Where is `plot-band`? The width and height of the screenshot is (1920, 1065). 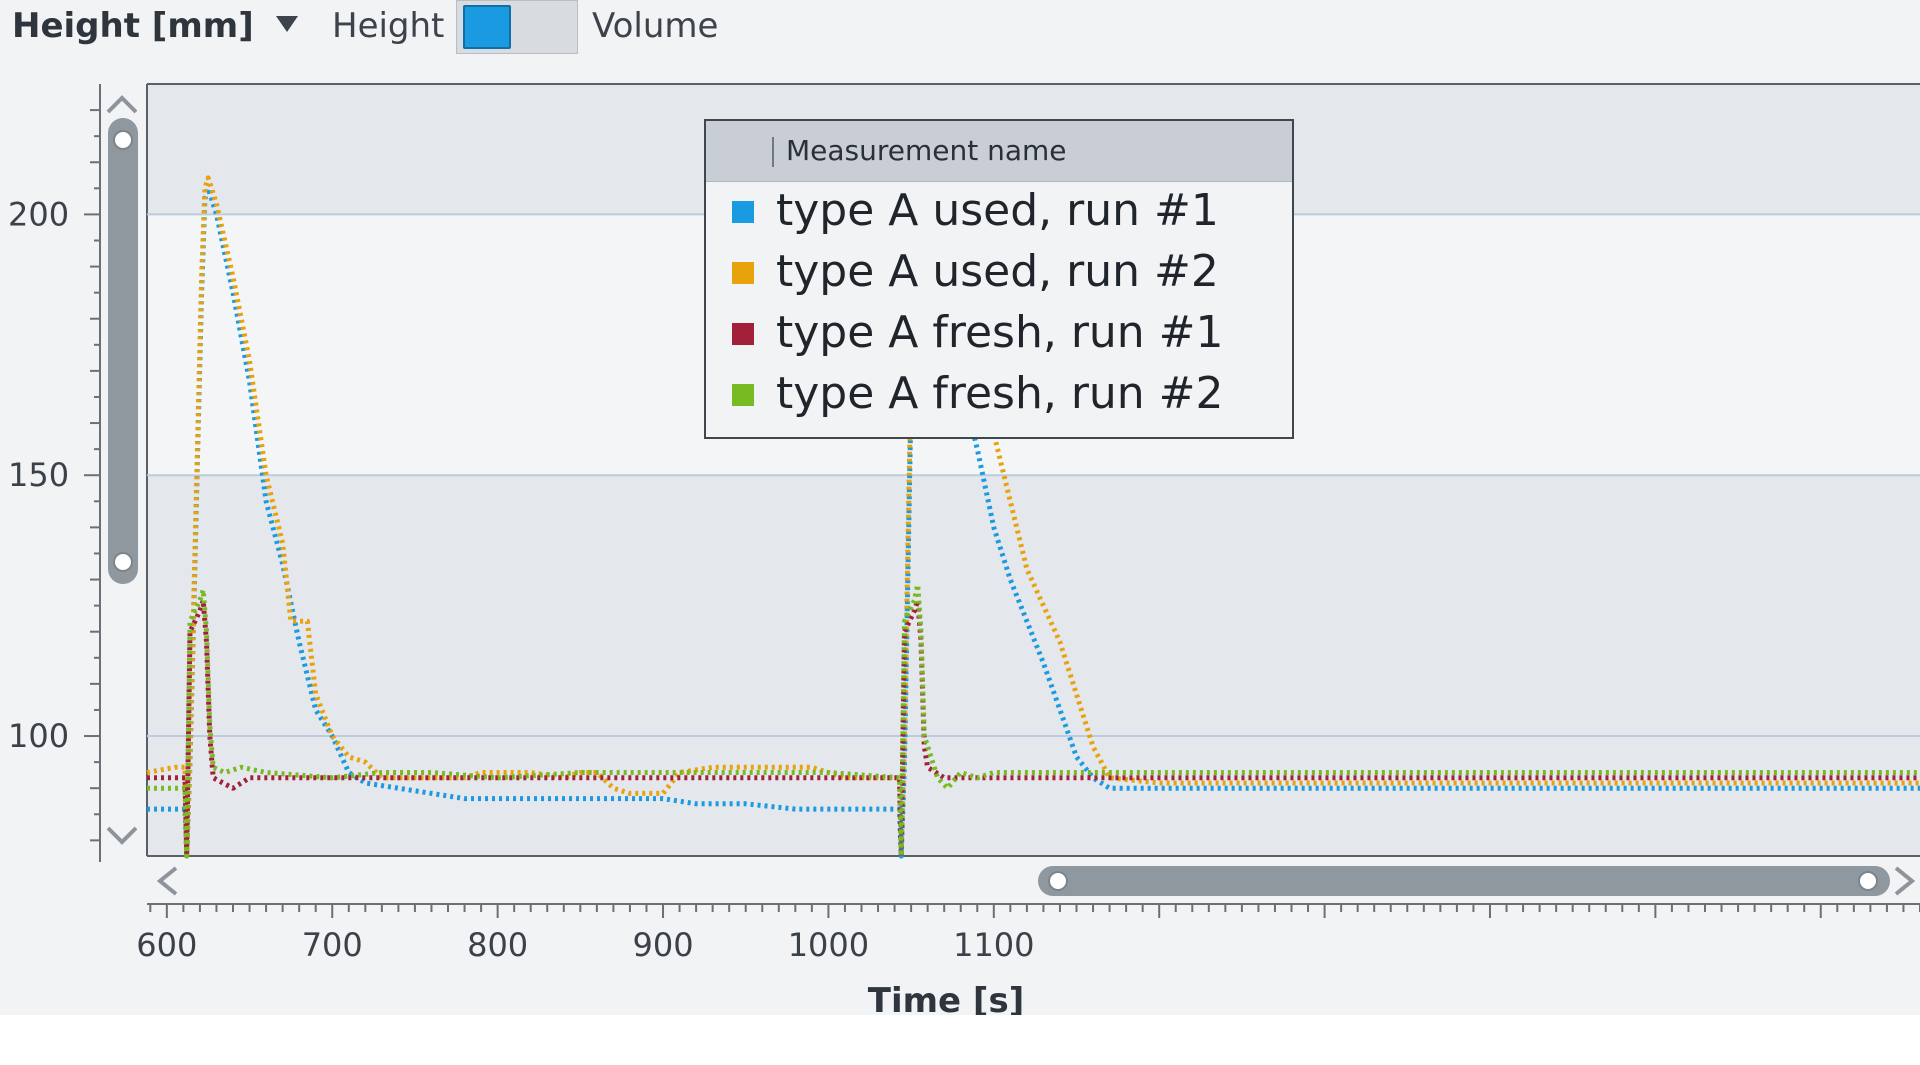 plot-band is located at coordinates (1033, 796).